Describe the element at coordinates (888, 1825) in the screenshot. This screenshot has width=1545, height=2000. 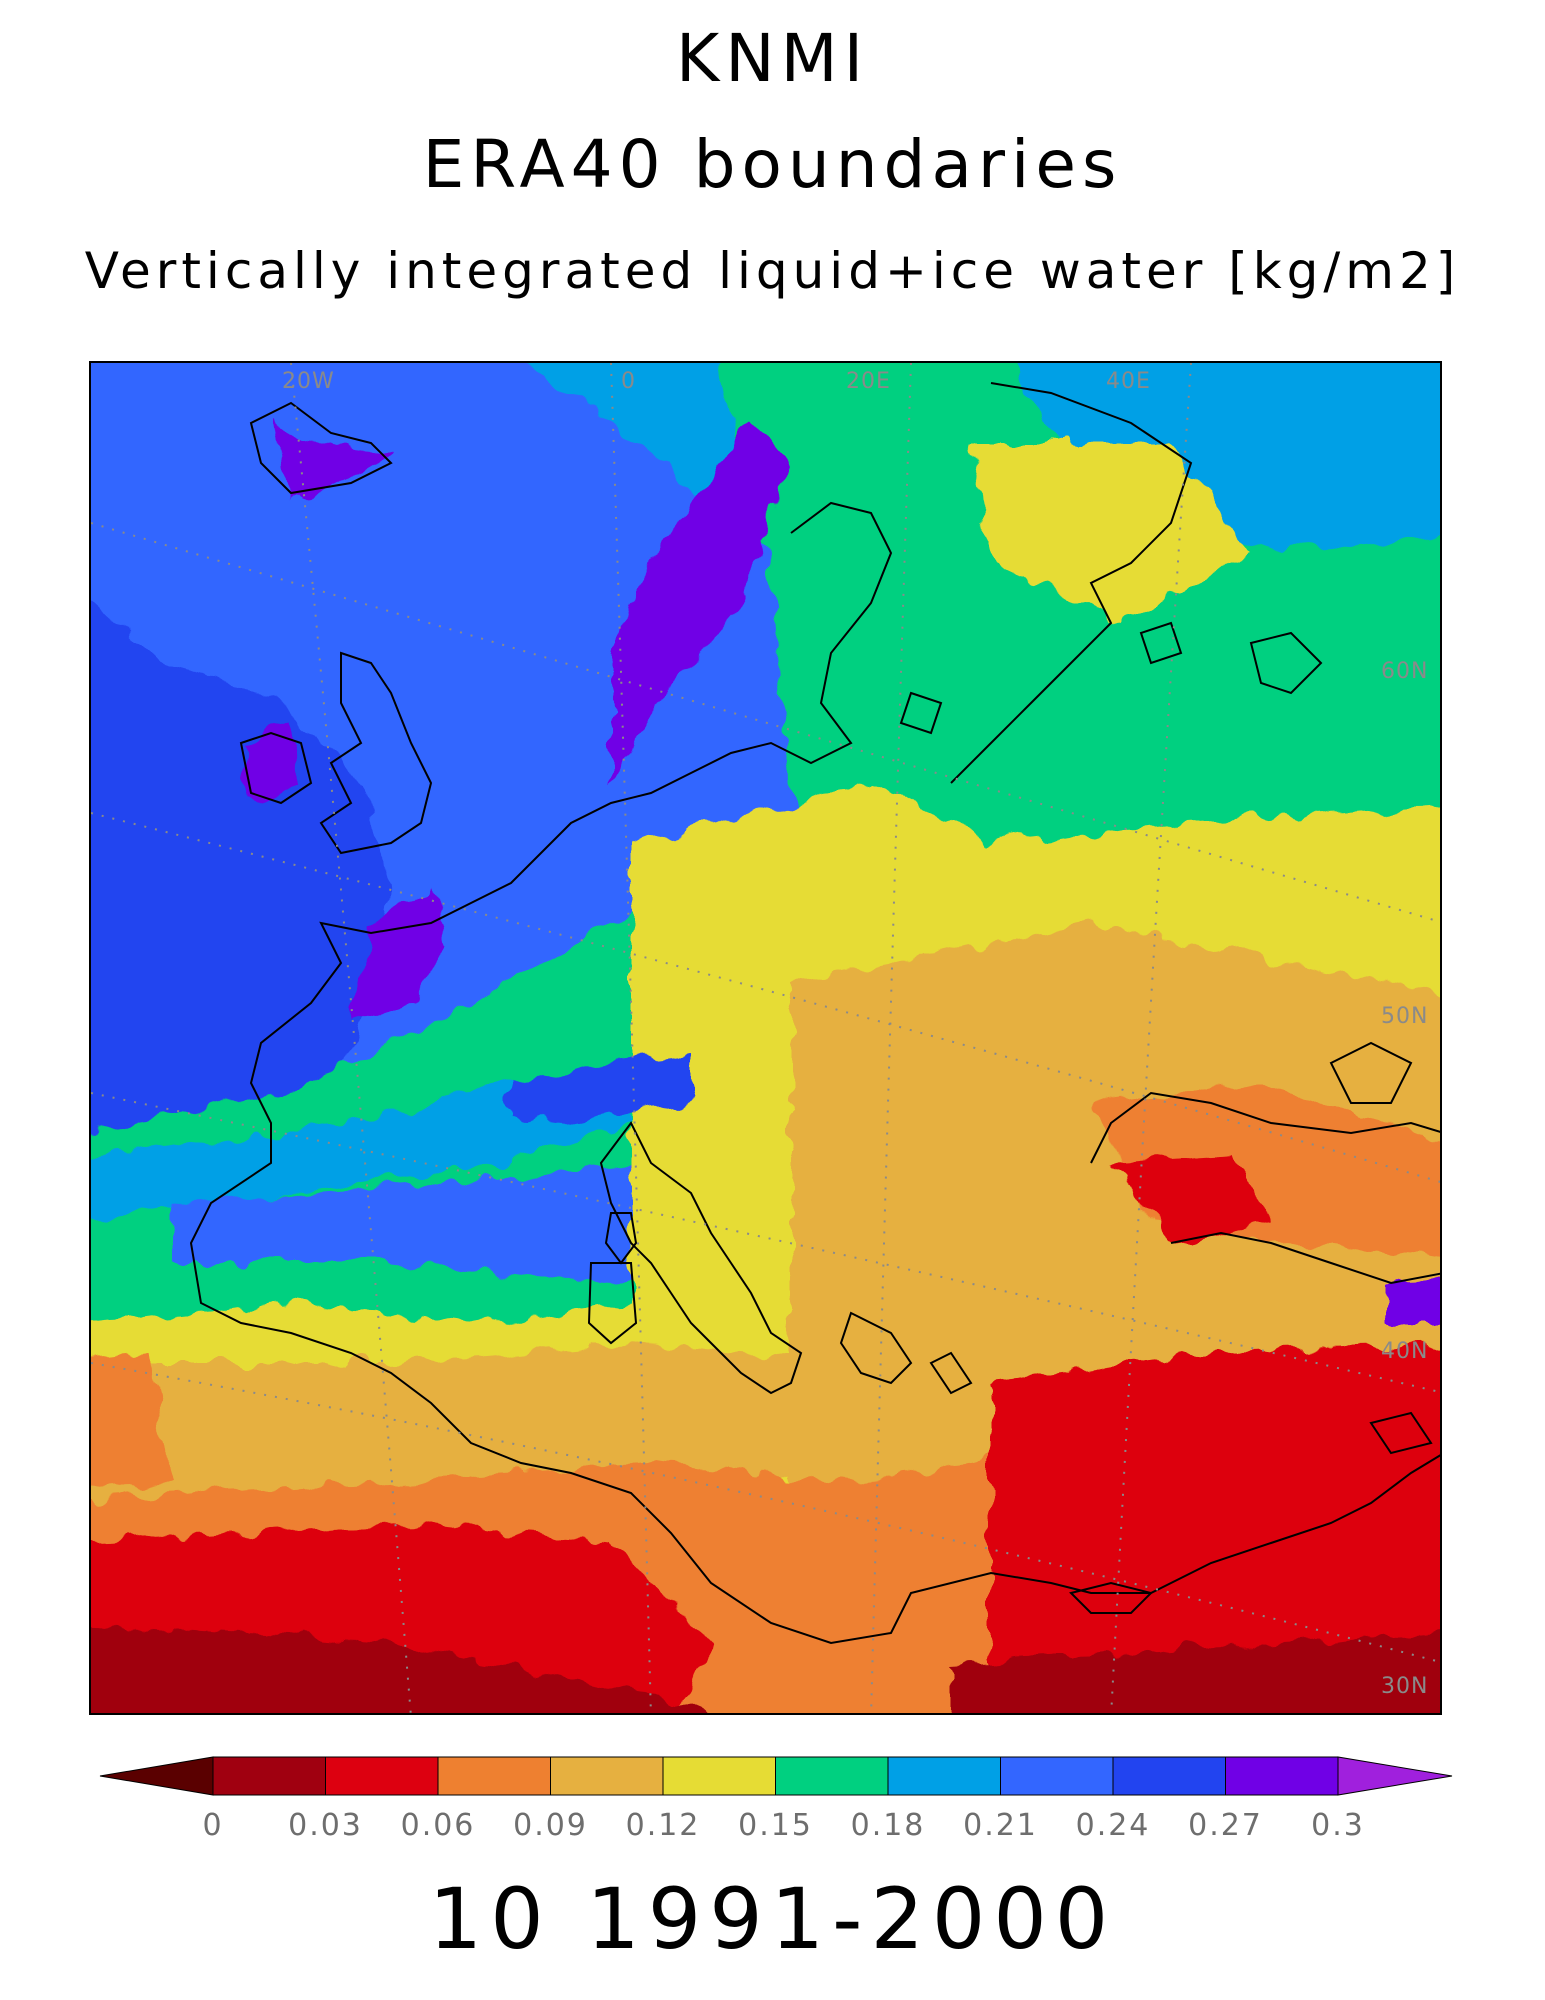
I see `colorbar-tick-label: 0.18` at that location.